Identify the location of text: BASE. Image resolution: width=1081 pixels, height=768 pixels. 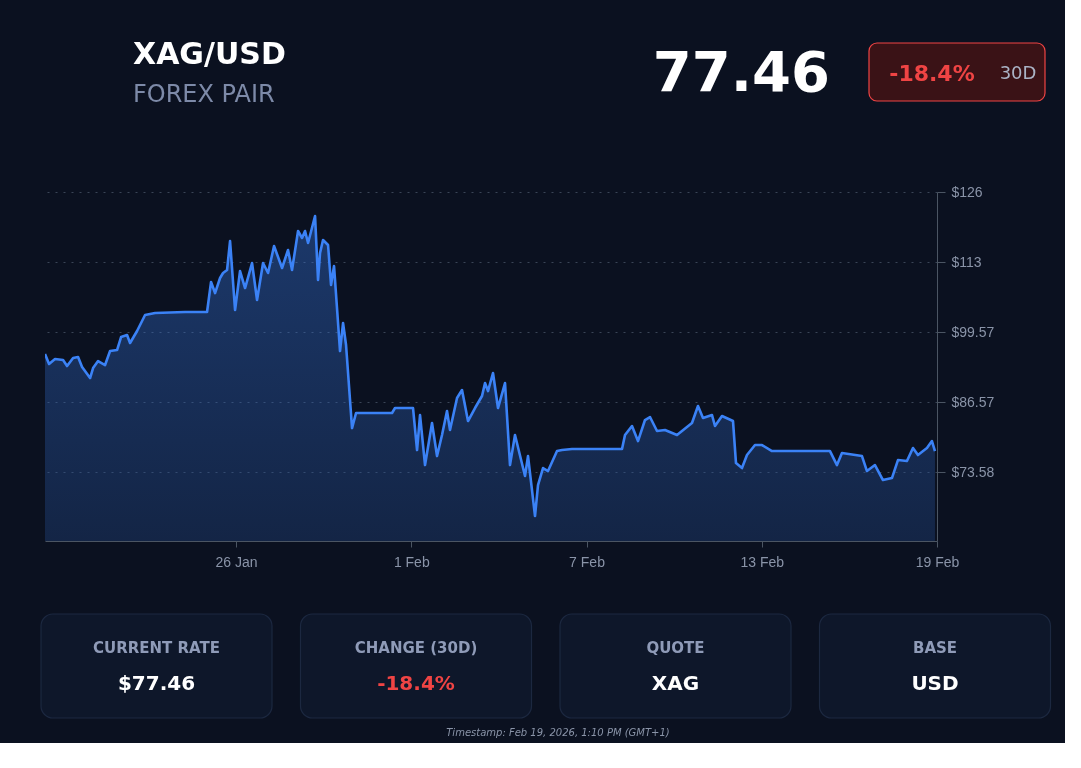
(935, 648).